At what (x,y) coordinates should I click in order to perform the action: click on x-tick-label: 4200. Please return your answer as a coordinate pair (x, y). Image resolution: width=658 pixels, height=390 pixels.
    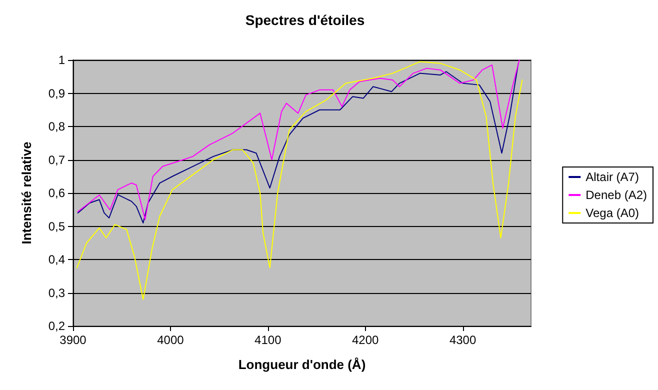
    Looking at the image, I should click on (366, 340).